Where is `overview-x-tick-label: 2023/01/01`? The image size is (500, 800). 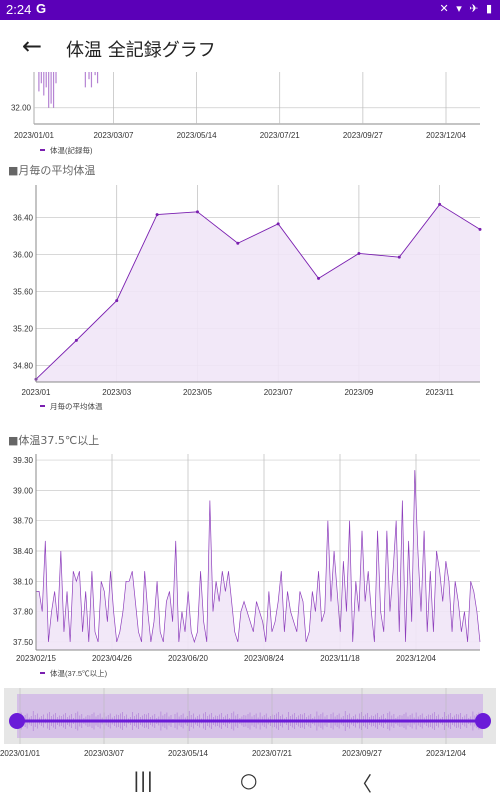 overview-x-tick-label: 2023/01/01 is located at coordinates (20, 753).